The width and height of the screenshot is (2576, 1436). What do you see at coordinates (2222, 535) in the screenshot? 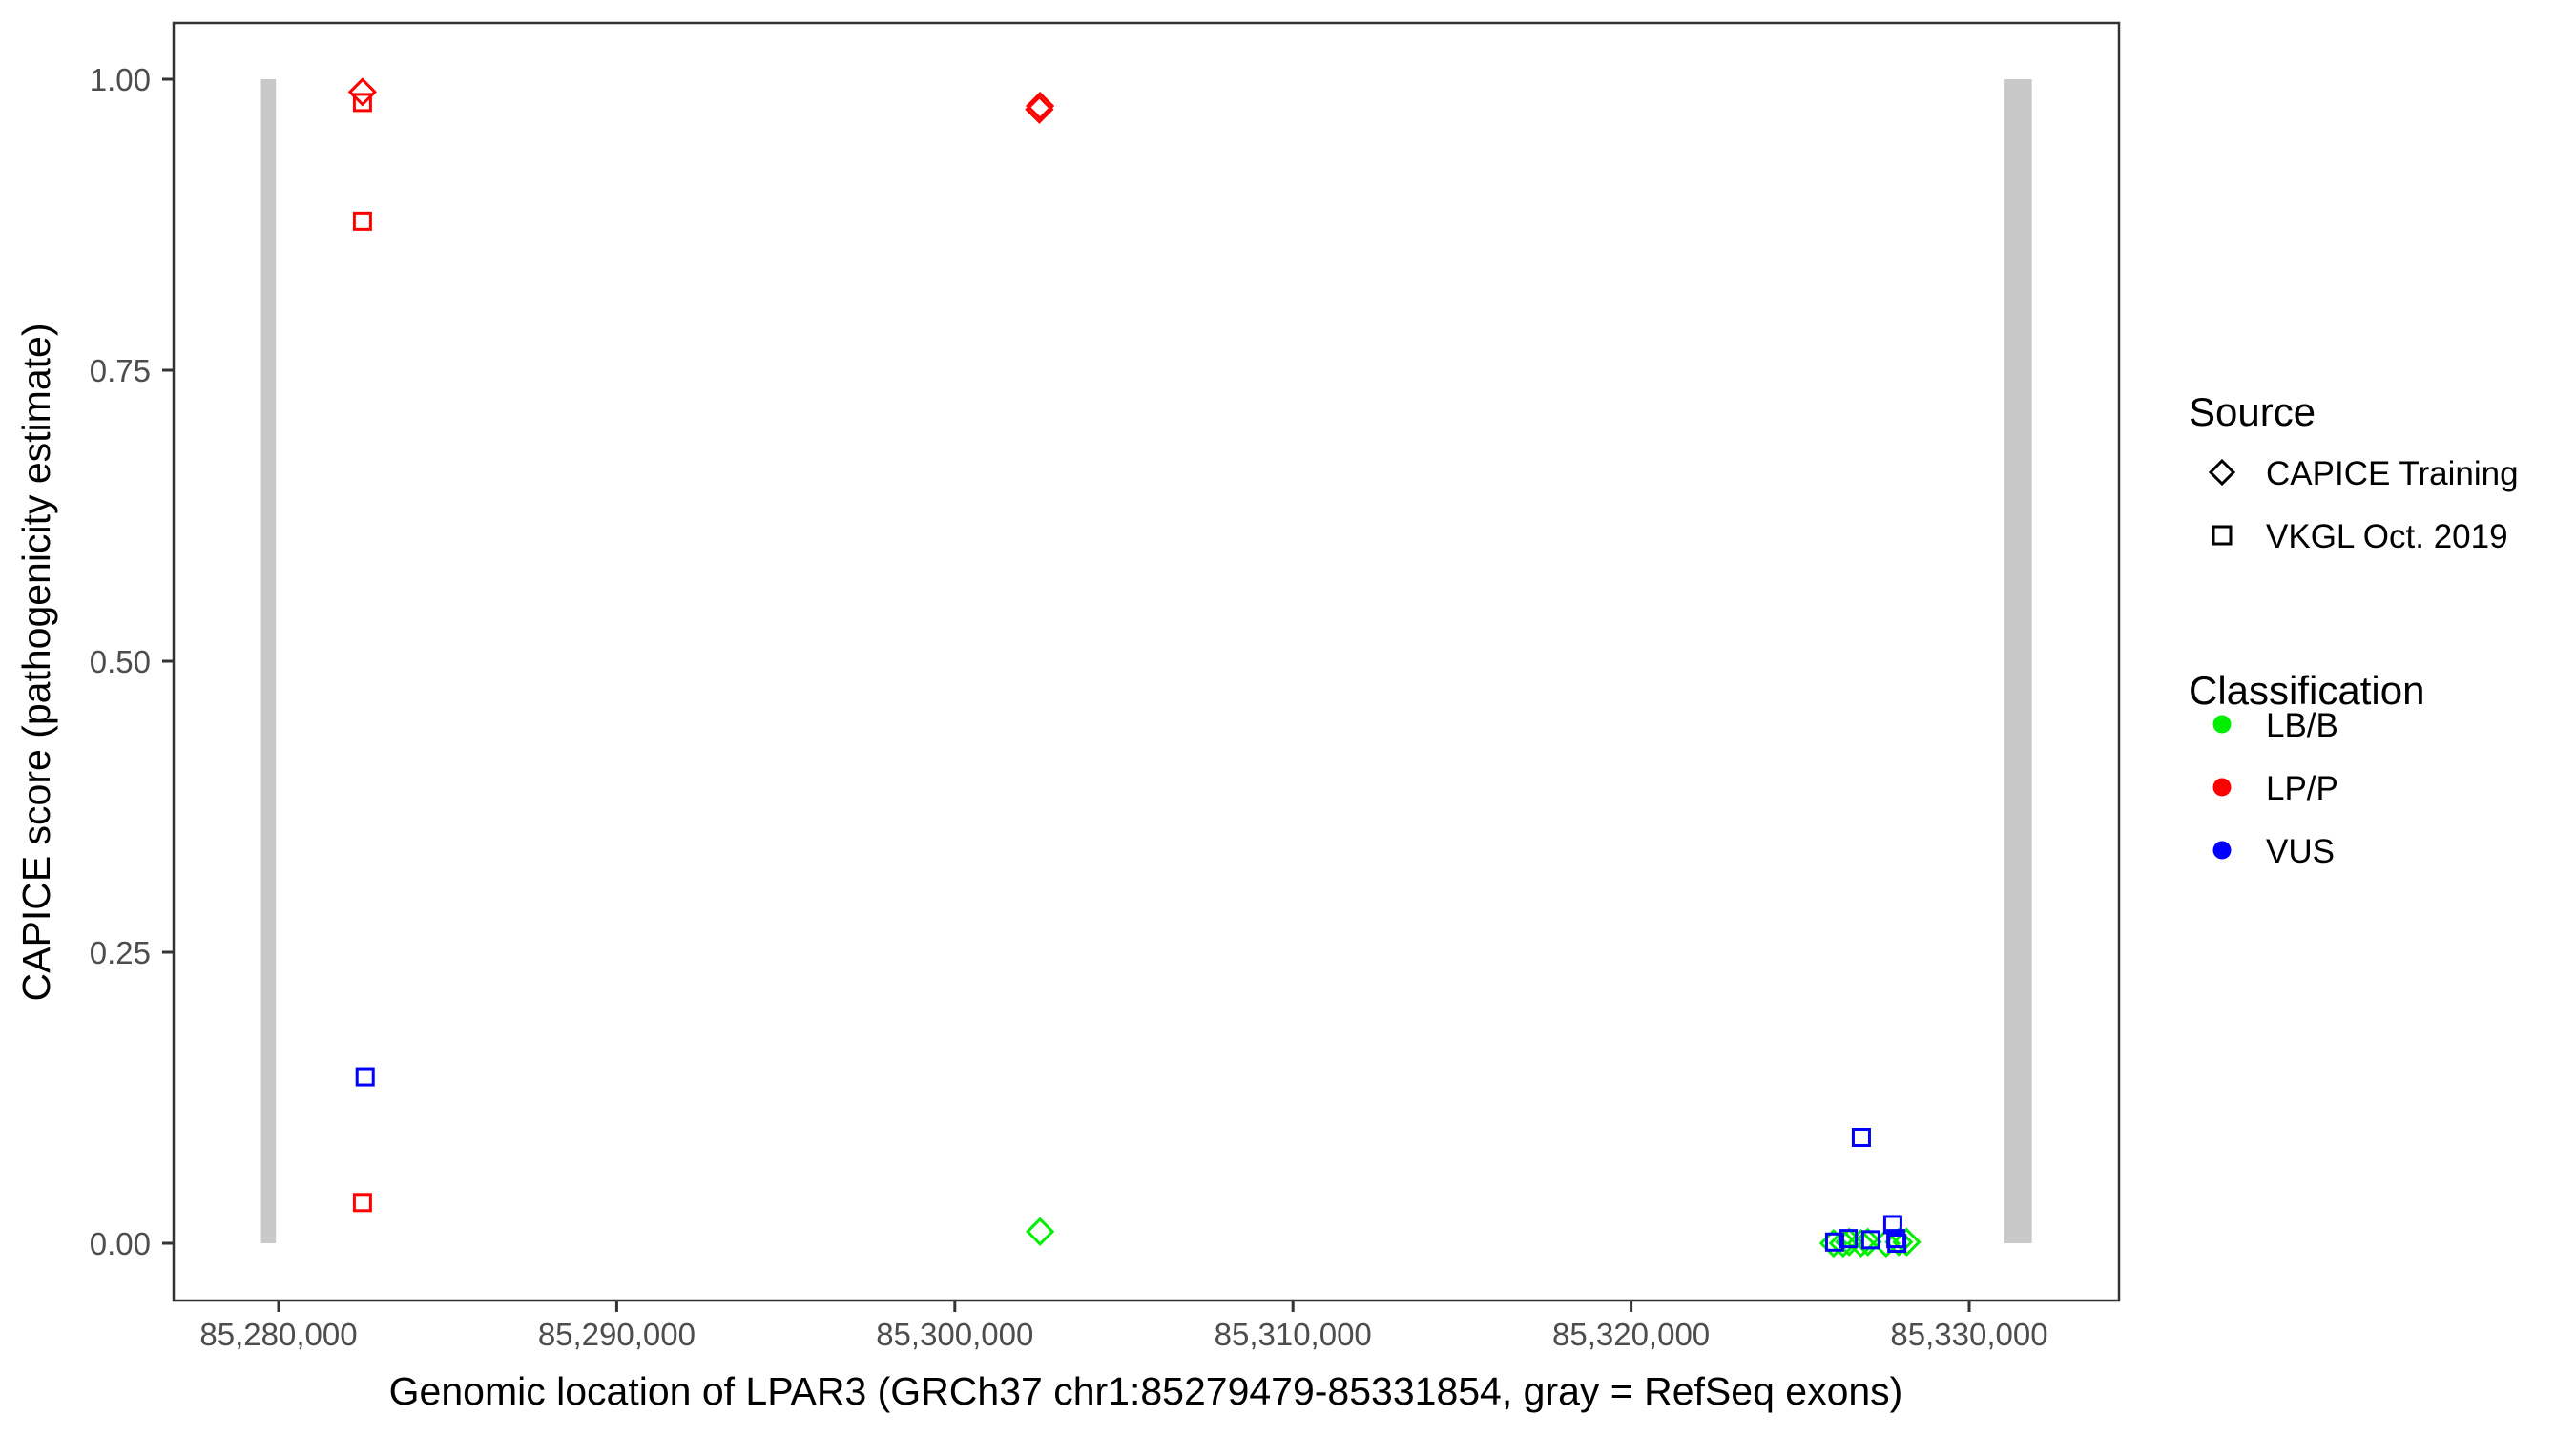
I see `legend-square-icon` at bounding box center [2222, 535].